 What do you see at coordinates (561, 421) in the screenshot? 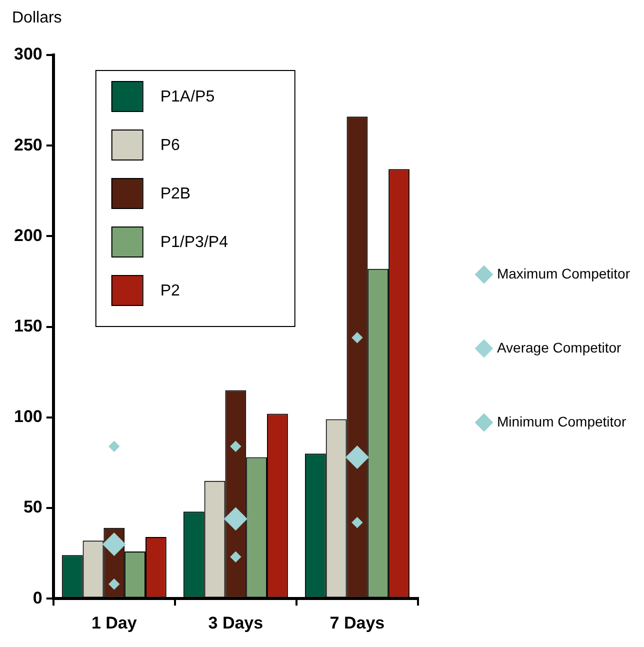
I see `legend-label: Minimum Competitor` at bounding box center [561, 421].